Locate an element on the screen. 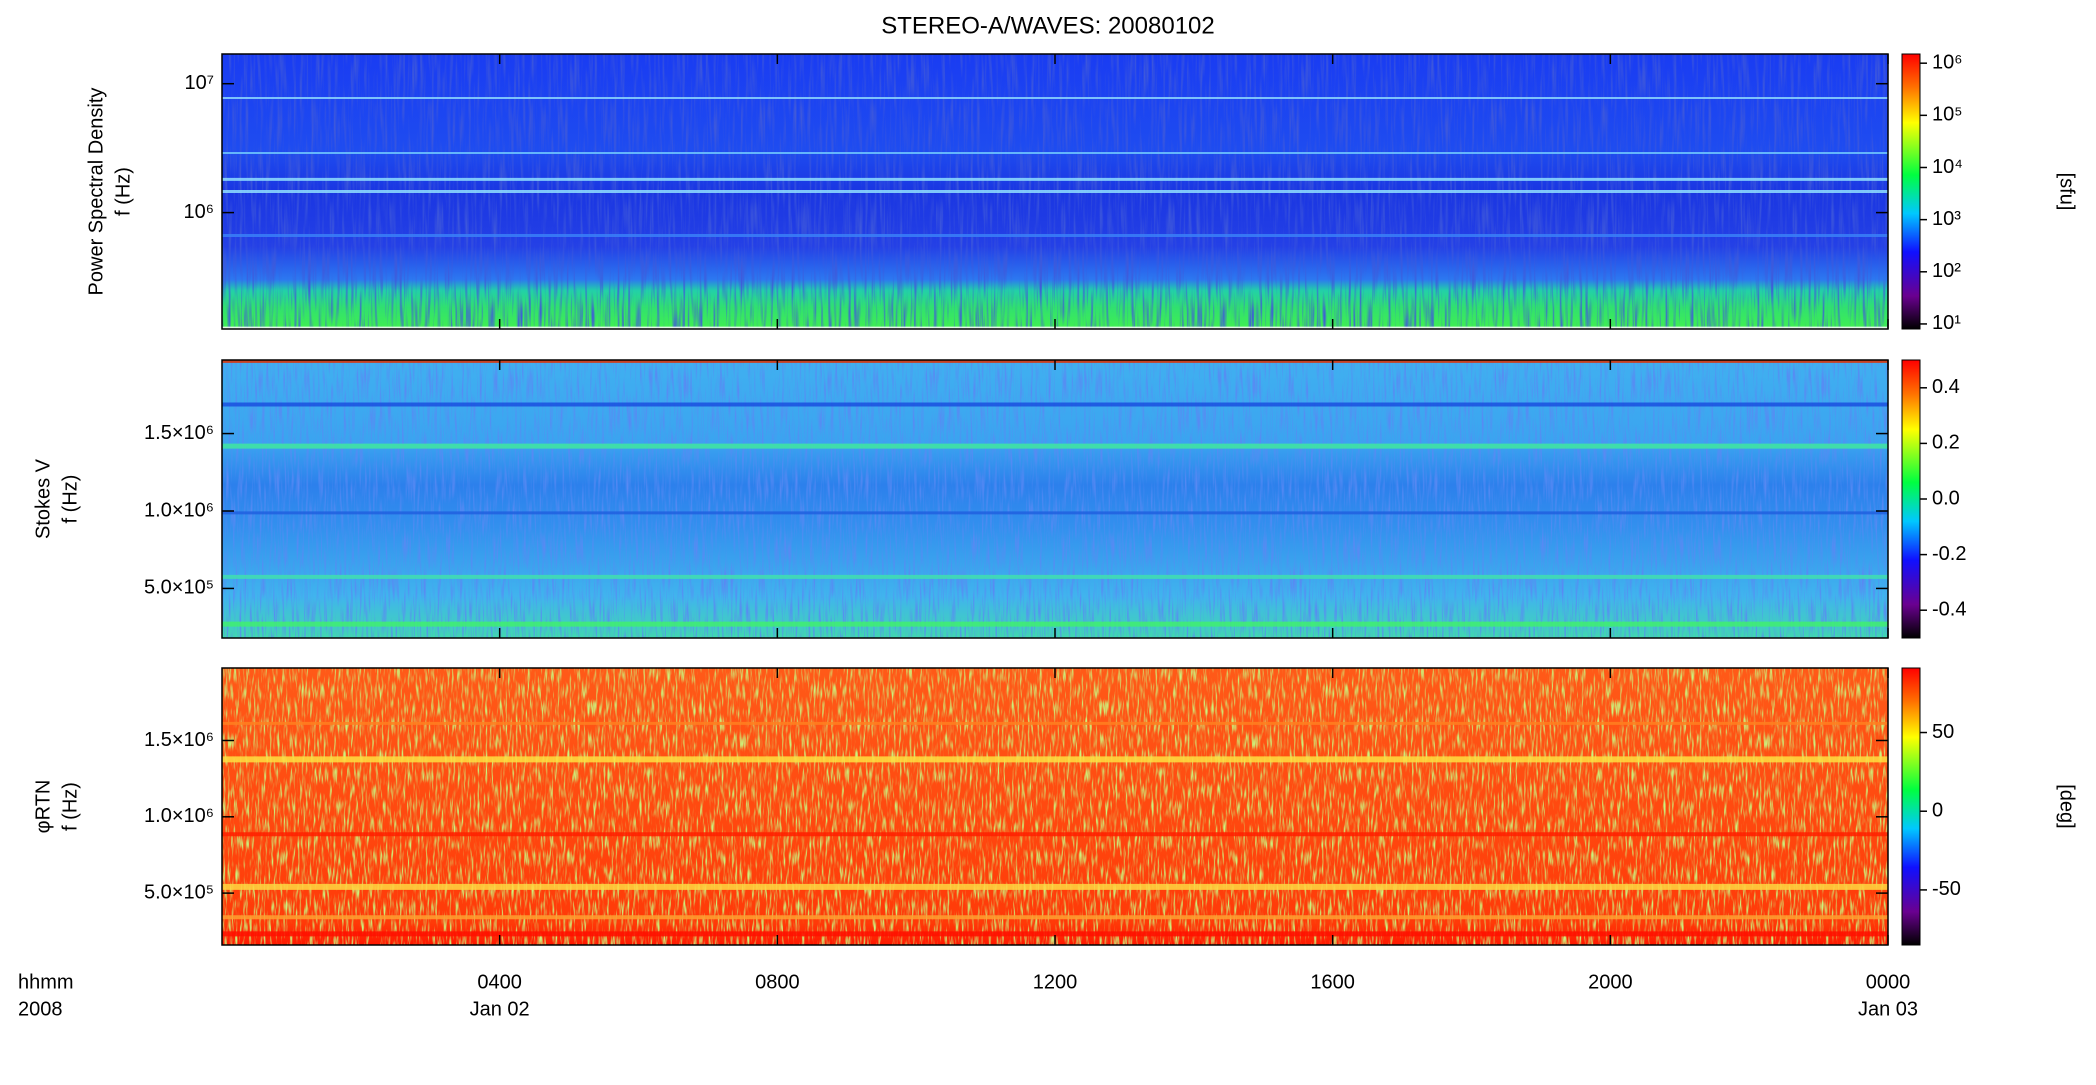  colorbar-tick-label: 0.2 is located at coordinates (1946, 443).